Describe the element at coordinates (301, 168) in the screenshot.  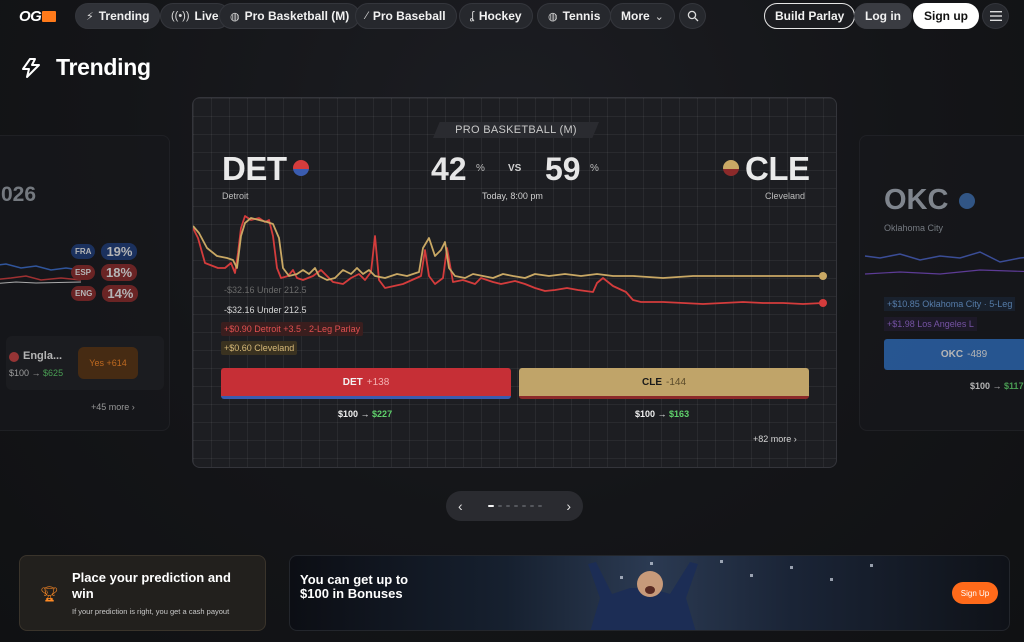
I see `detroit-team-logo-icon` at that location.